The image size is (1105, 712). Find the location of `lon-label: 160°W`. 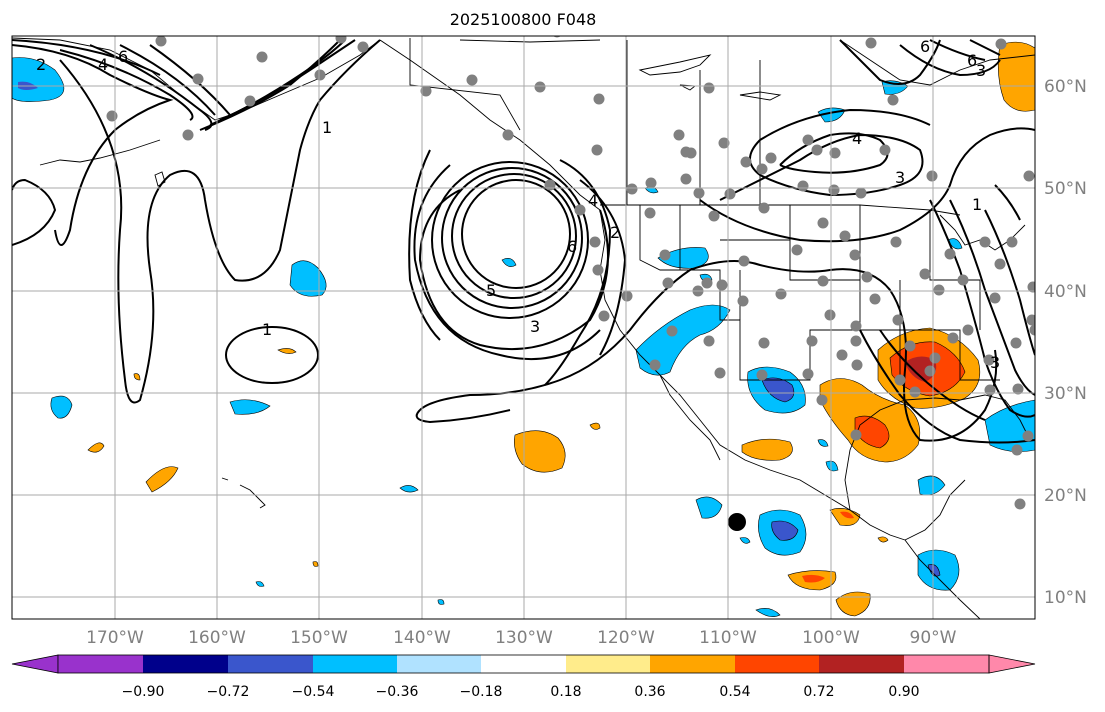

lon-label: 160°W is located at coordinates (217, 638).